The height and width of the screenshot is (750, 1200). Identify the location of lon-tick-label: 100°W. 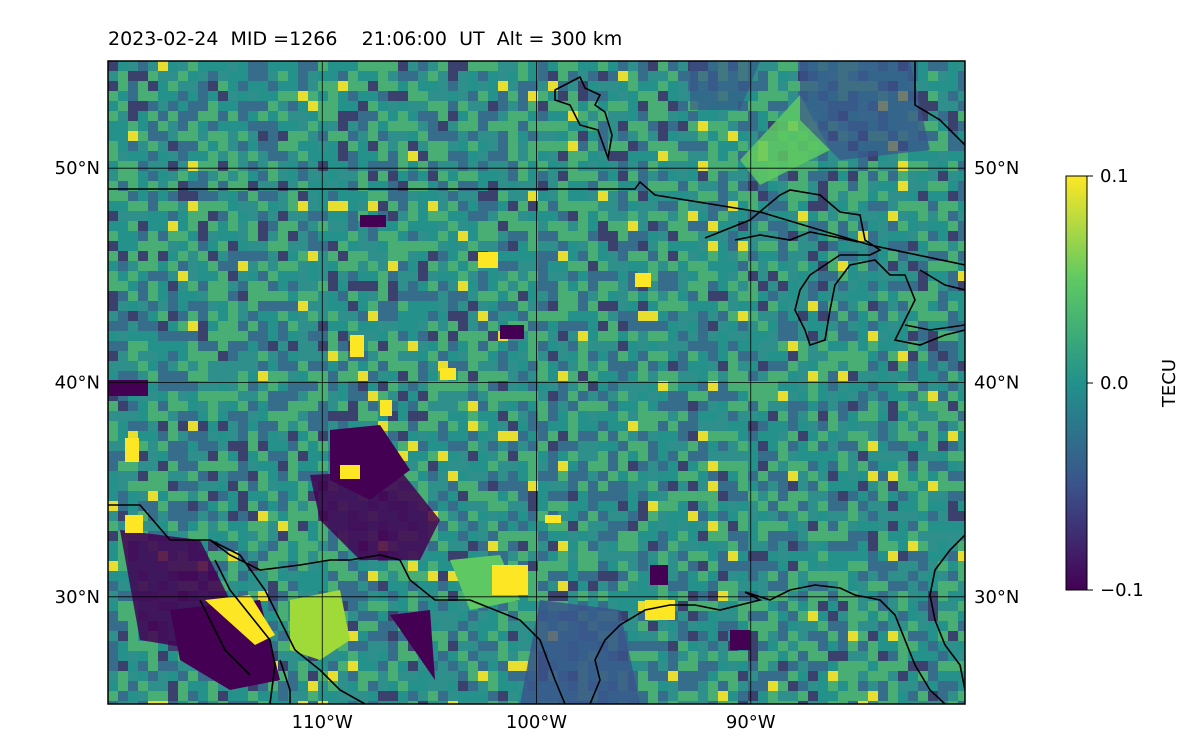
(536, 722).